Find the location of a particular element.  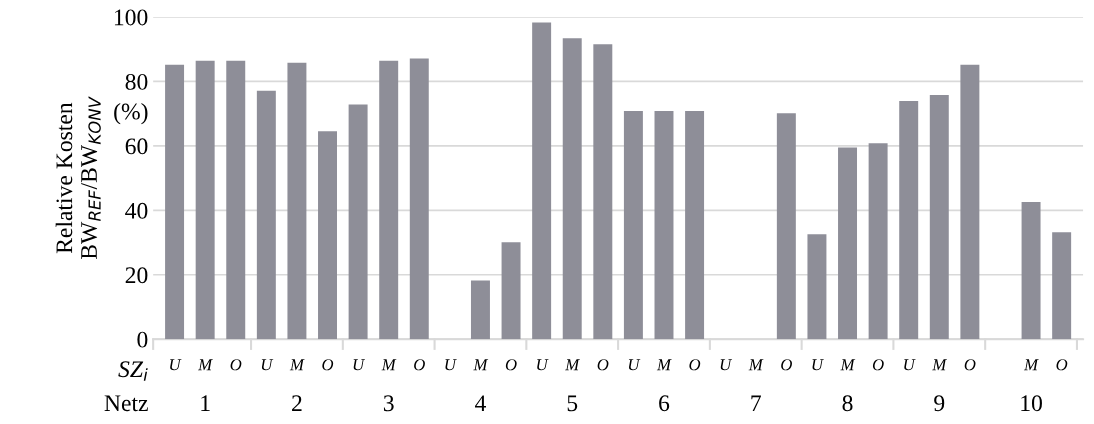

text: 9 is located at coordinates (939, 403).